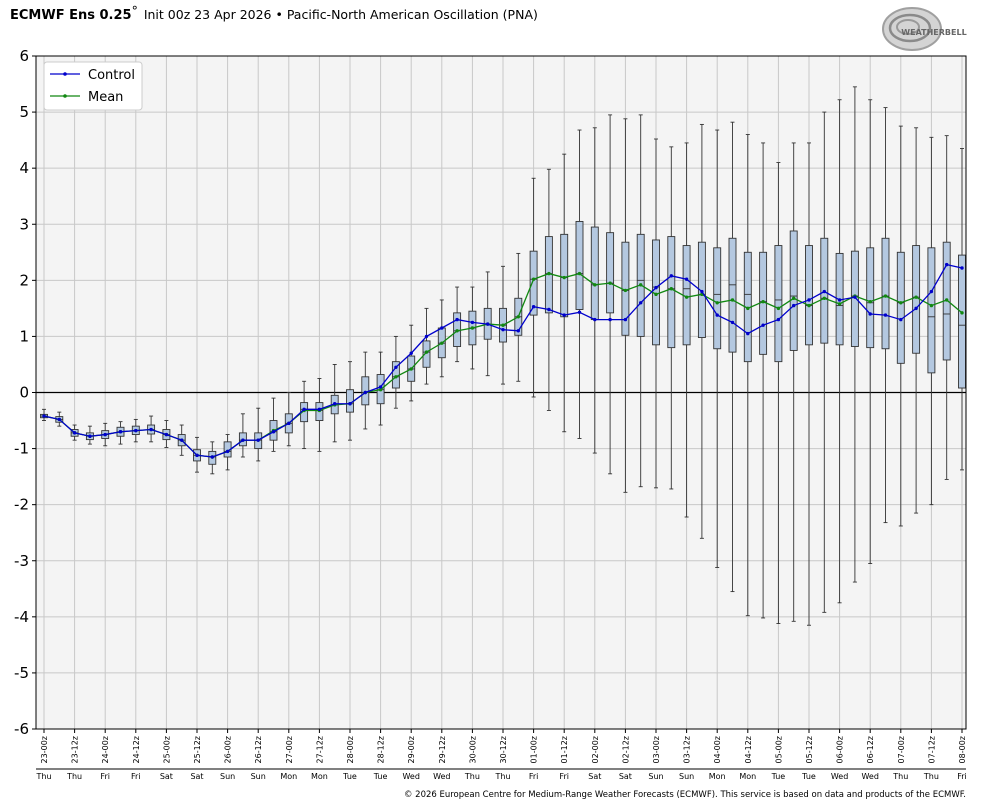 This screenshot has height=808, width=984. I want to click on y-tick-label: -1, so click(21, 449).